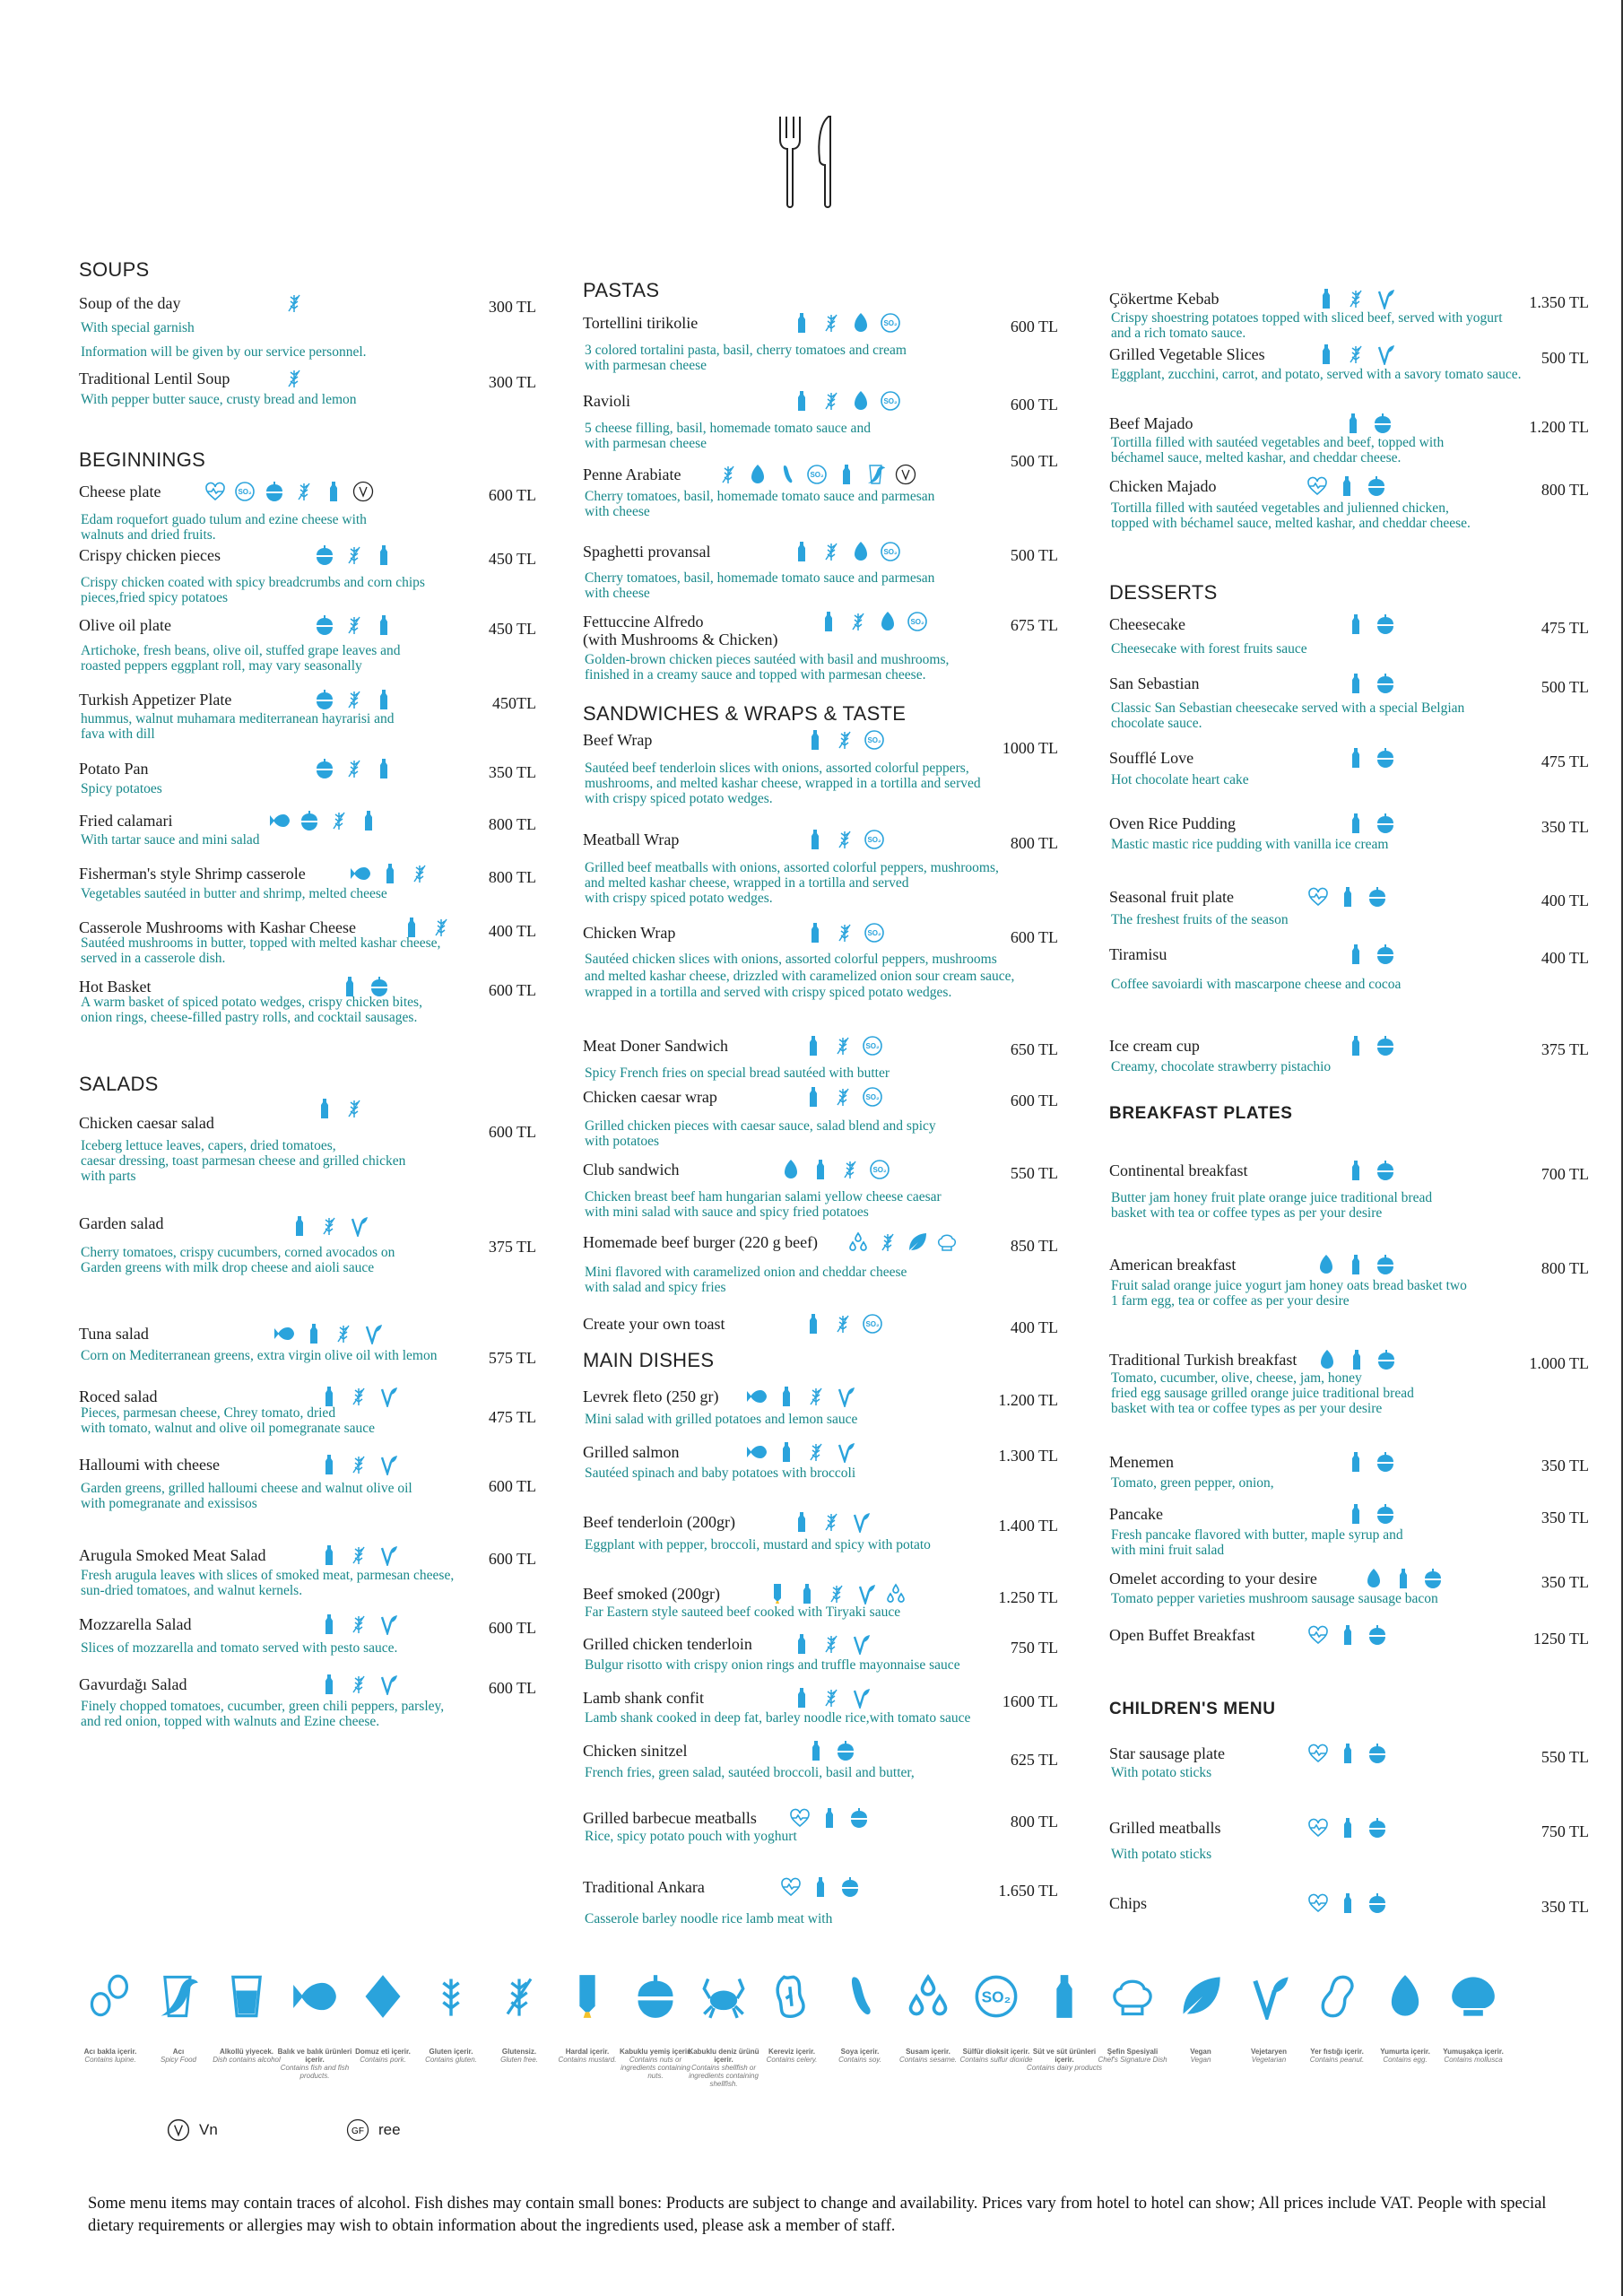 Image resolution: width=1623 pixels, height=2296 pixels. I want to click on alcohol-icon, so click(247, 1996).